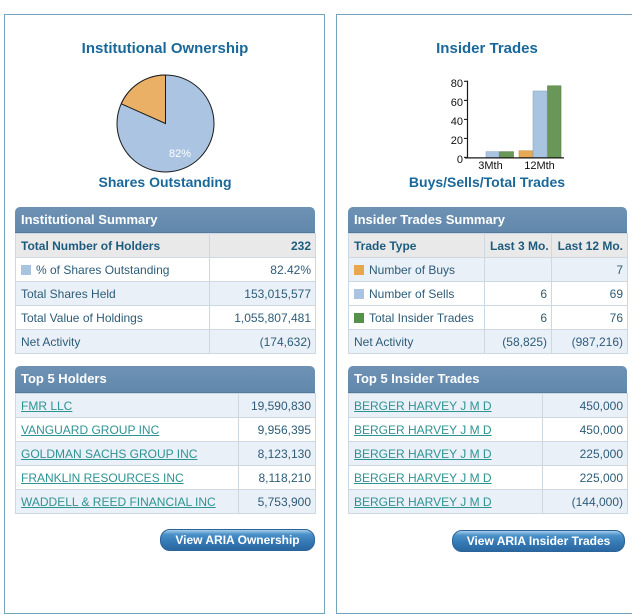  What do you see at coordinates (457, 103) in the screenshot?
I see `svg-text: 60` at bounding box center [457, 103].